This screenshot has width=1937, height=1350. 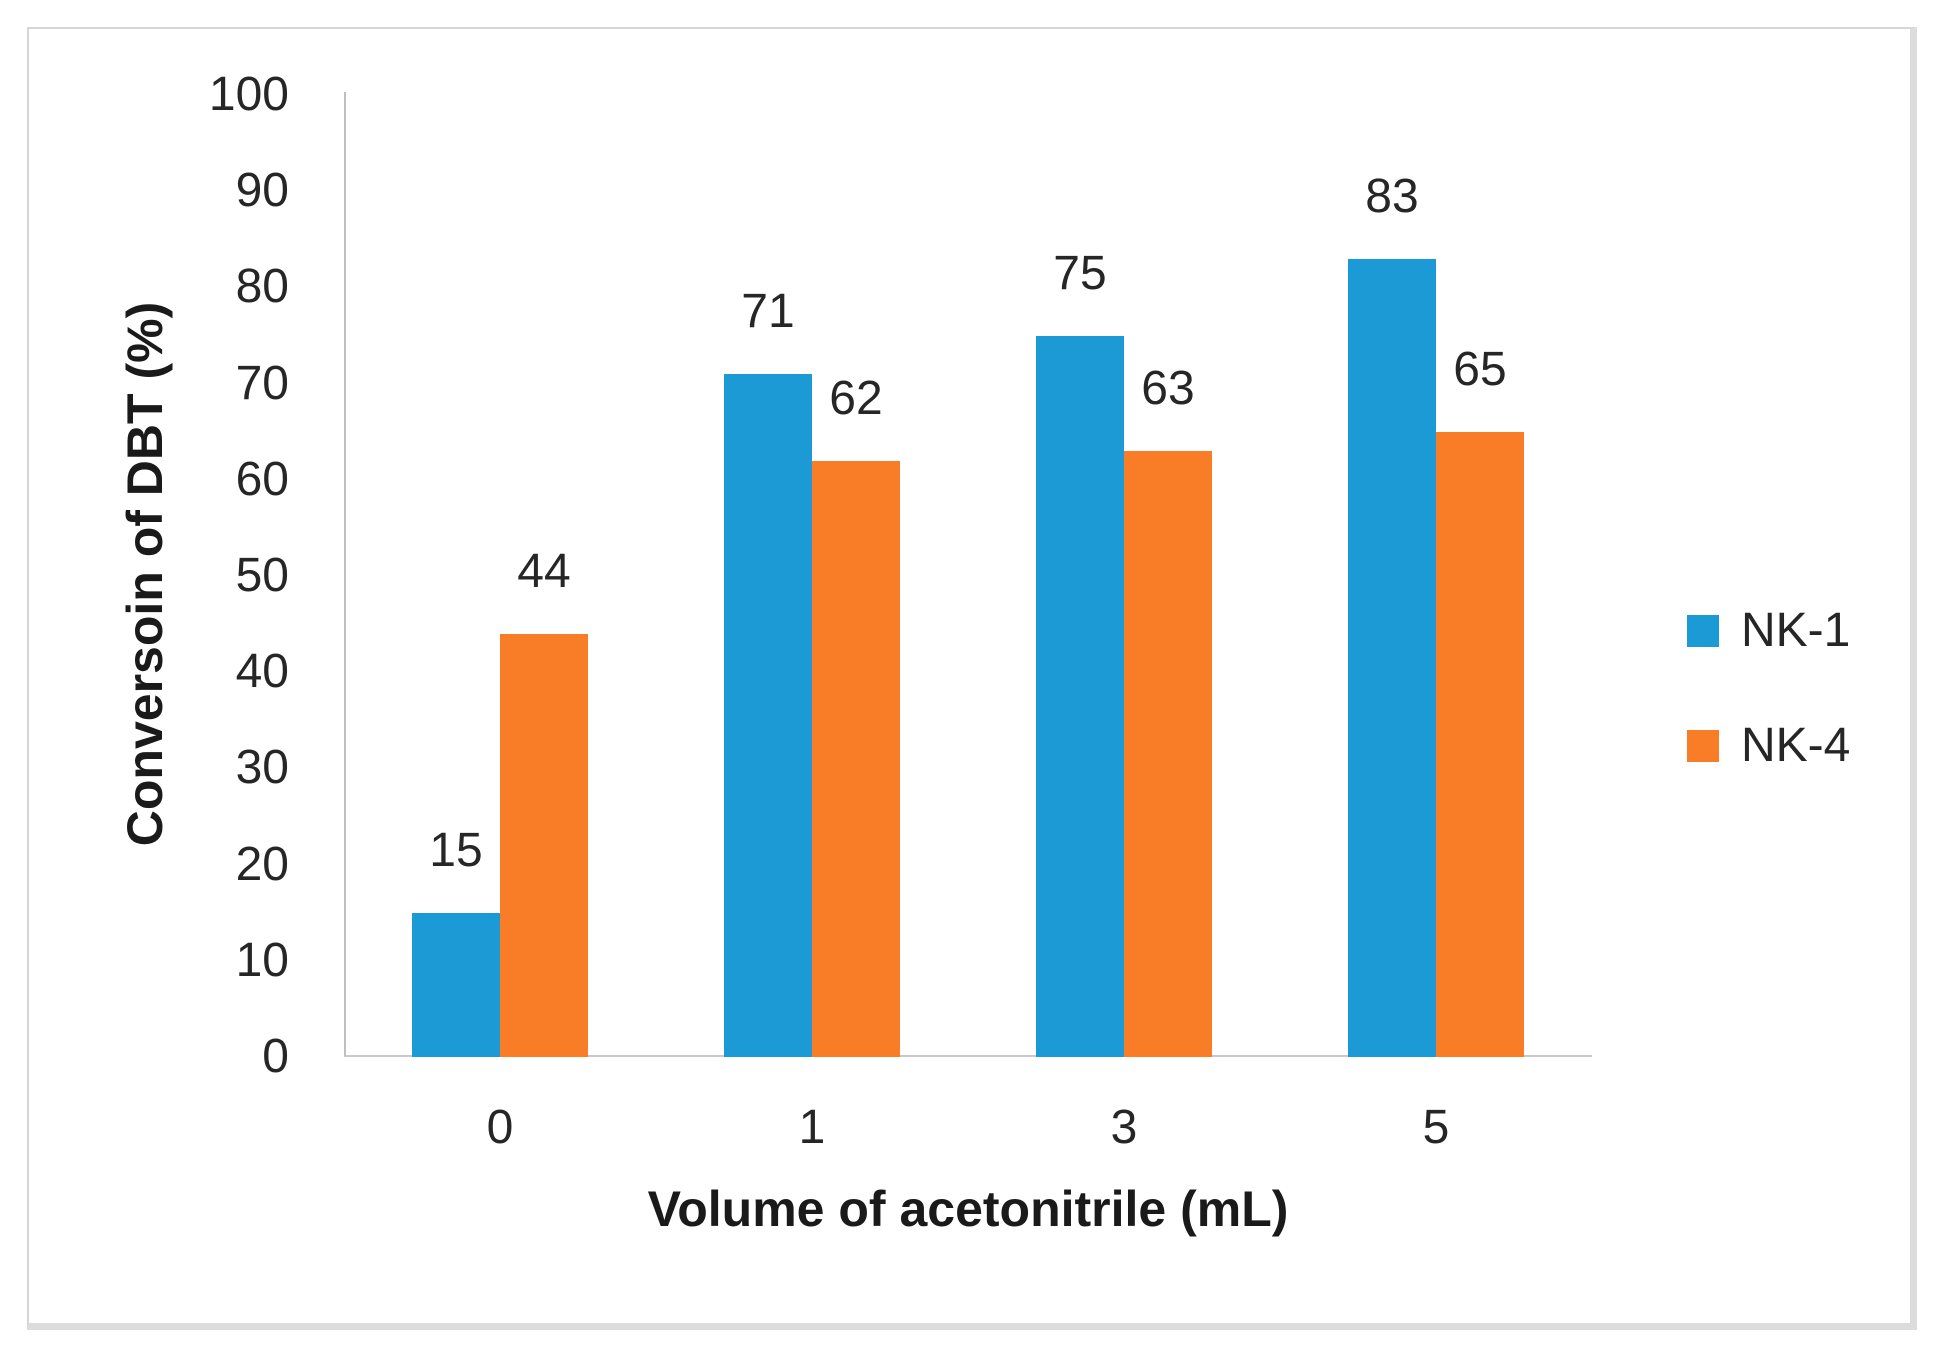 What do you see at coordinates (1392, 657) in the screenshot?
I see `bar-nk-1-x5` at bounding box center [1392, 657].